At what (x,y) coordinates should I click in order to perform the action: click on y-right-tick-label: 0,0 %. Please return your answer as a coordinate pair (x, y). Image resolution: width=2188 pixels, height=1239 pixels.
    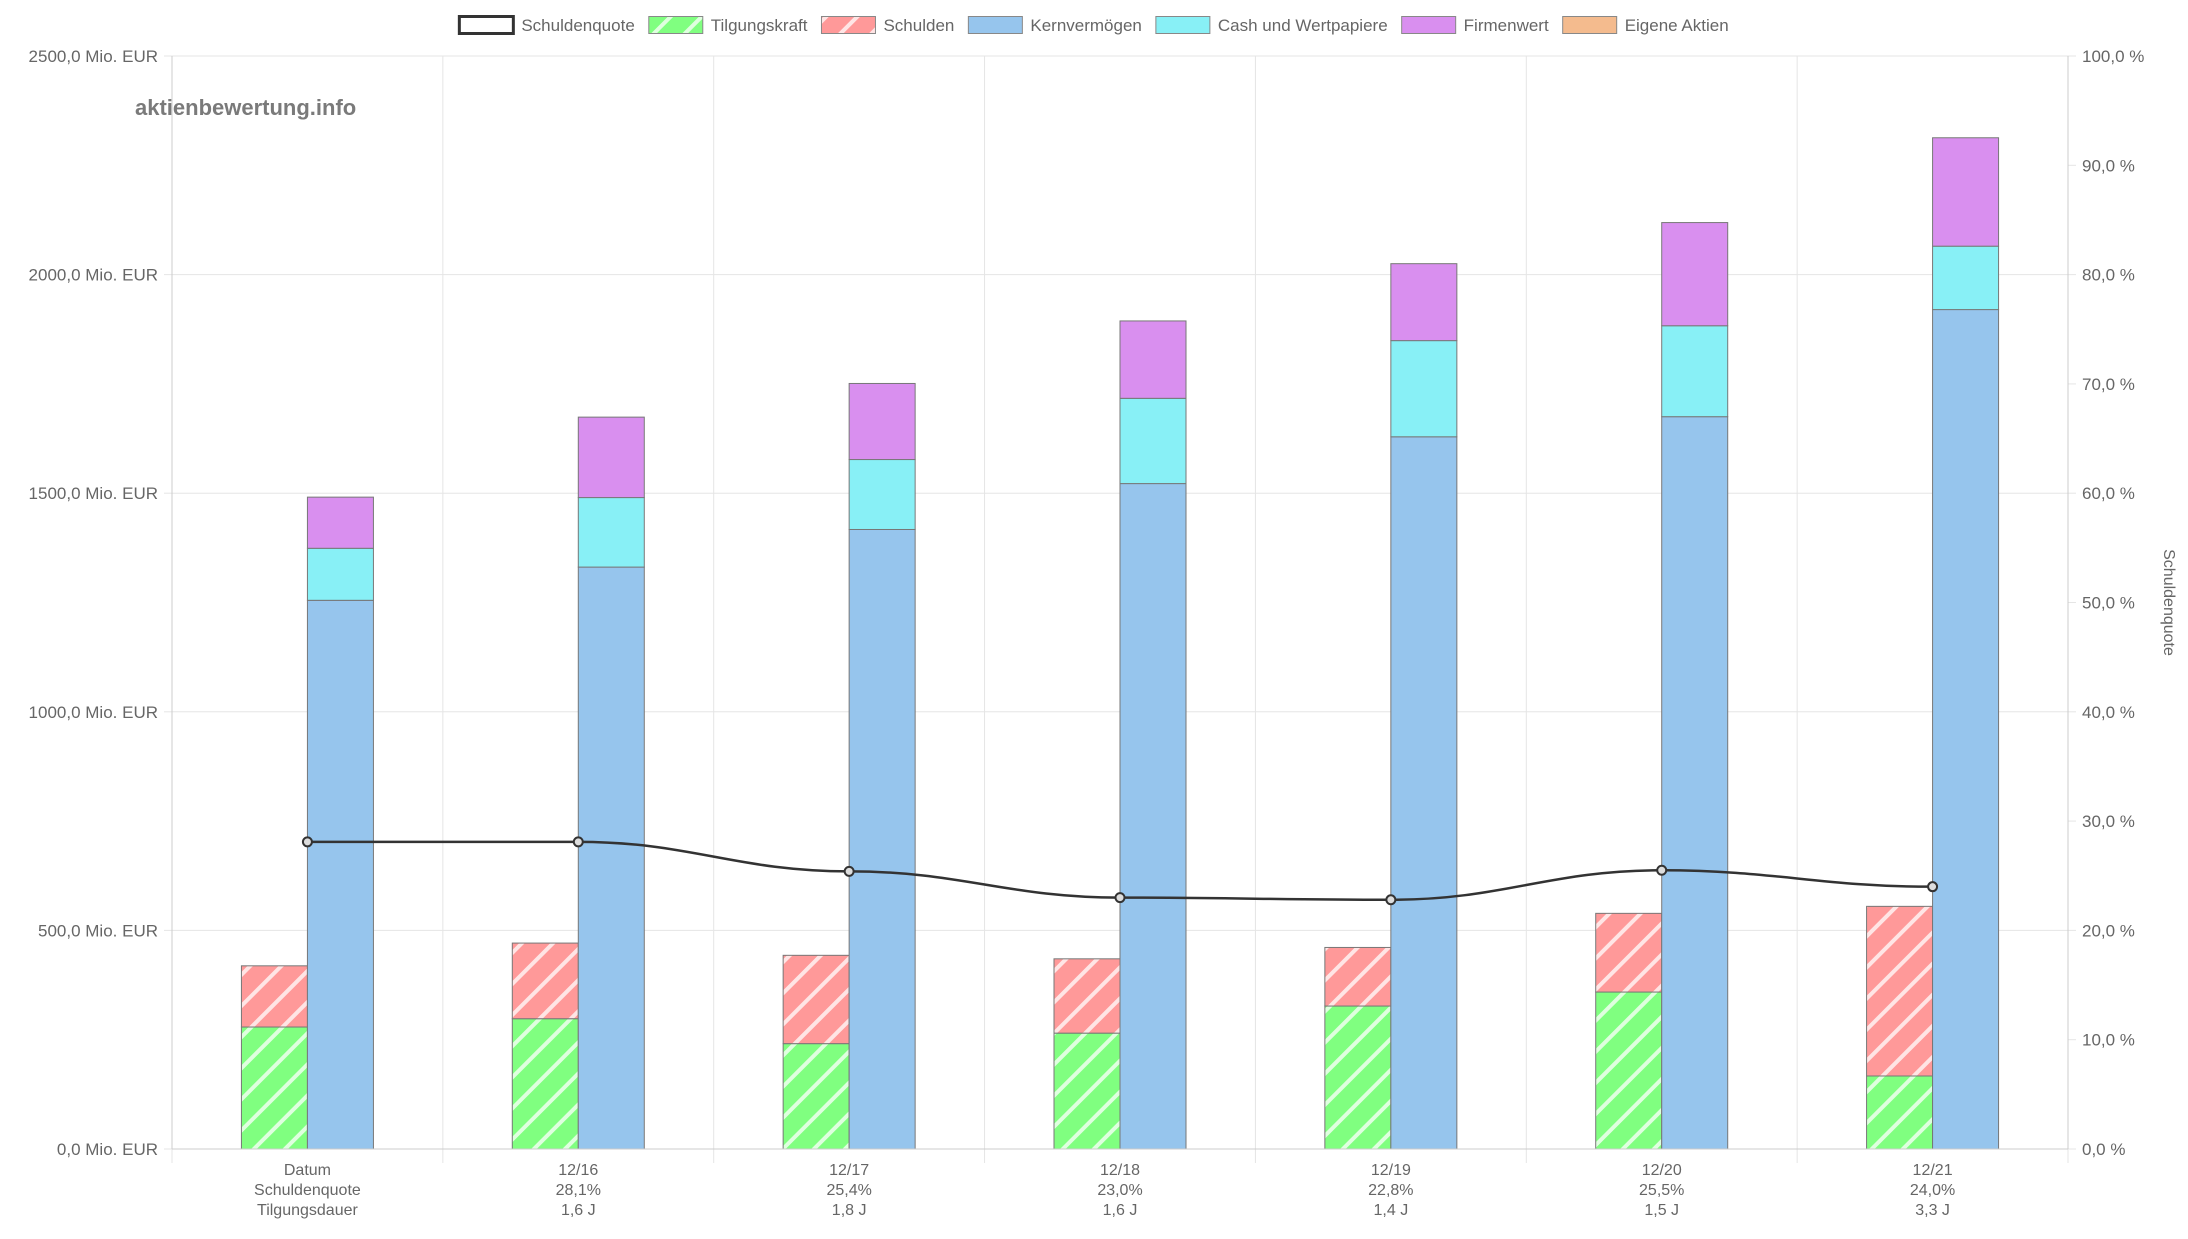
    Looking at the image, I should click on (2103, 1149).